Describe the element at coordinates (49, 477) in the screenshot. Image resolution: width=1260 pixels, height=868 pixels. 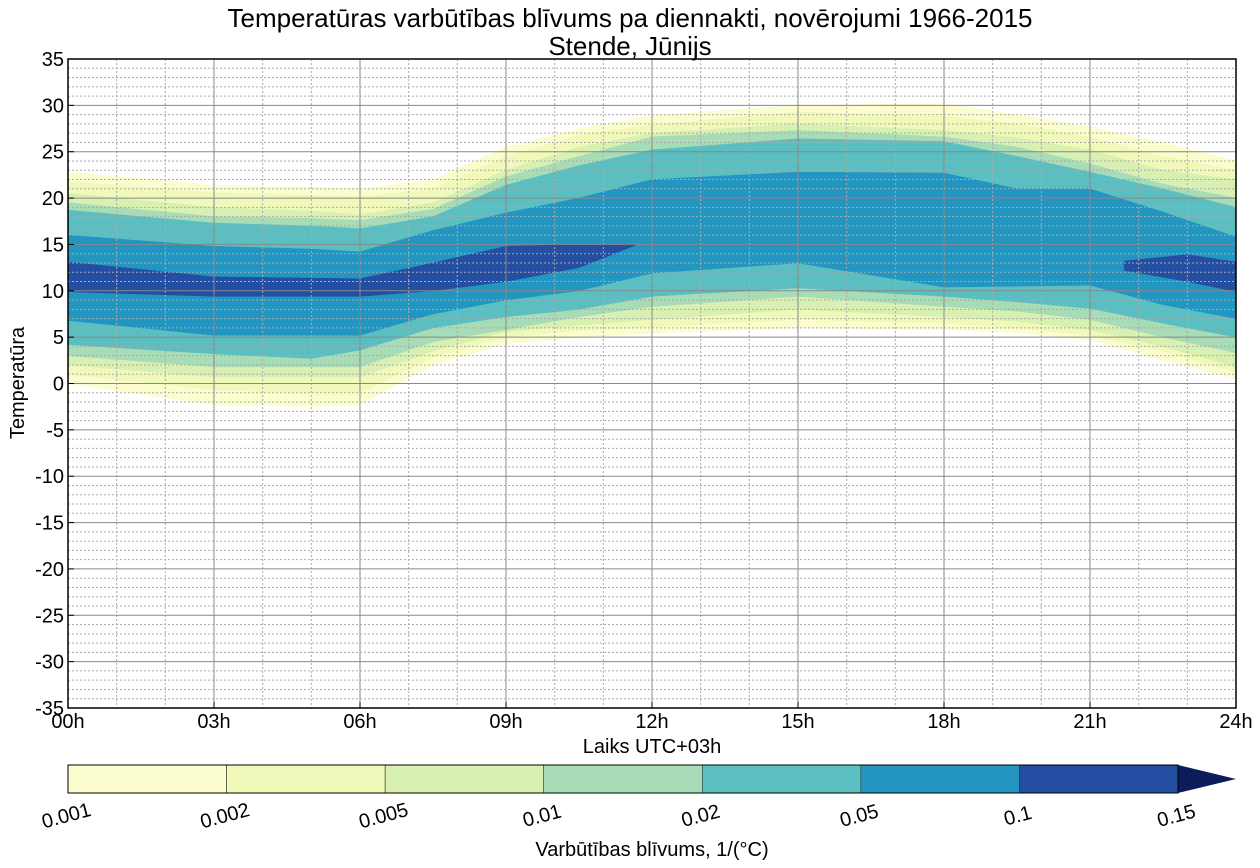
I see `y-tick-label: -10` at that location.